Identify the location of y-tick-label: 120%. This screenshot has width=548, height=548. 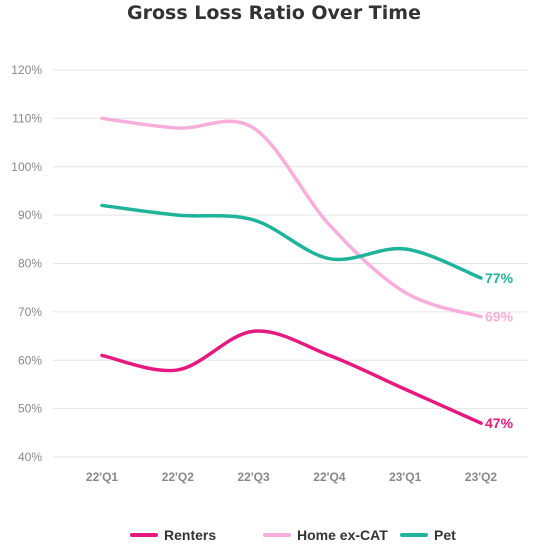
(26, 70).